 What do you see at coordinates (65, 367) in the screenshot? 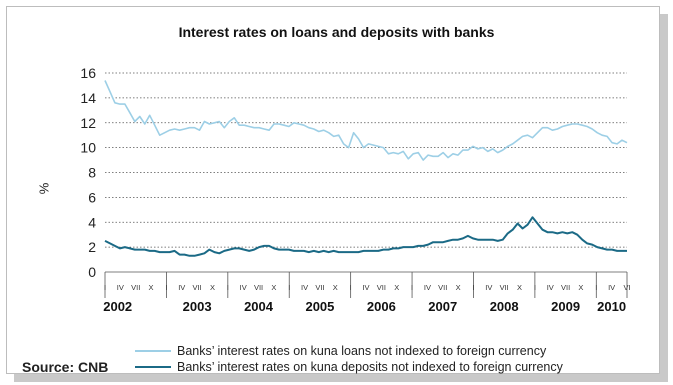
I see `source-label: Source: CNB` at bounding box center [65, 367].